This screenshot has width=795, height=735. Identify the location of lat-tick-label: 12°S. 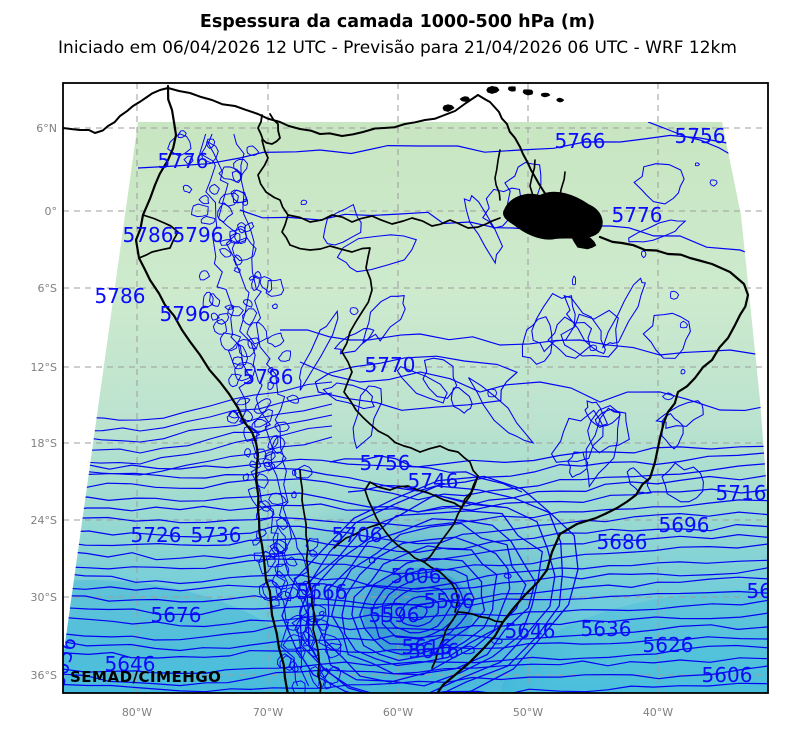
(44, 367).